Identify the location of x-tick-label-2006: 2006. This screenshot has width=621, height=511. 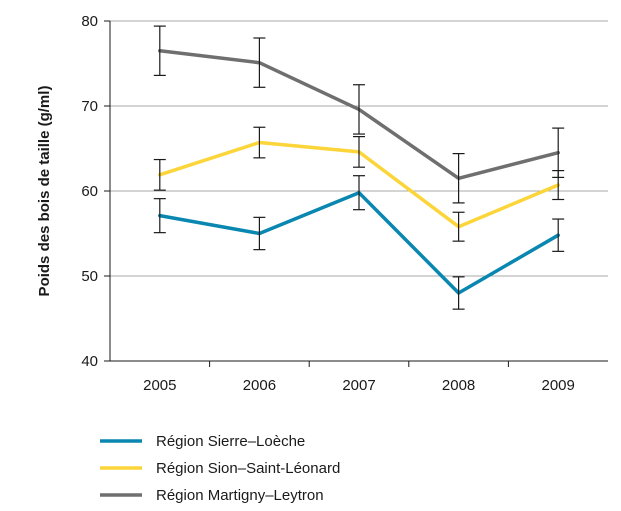
(259, 385).